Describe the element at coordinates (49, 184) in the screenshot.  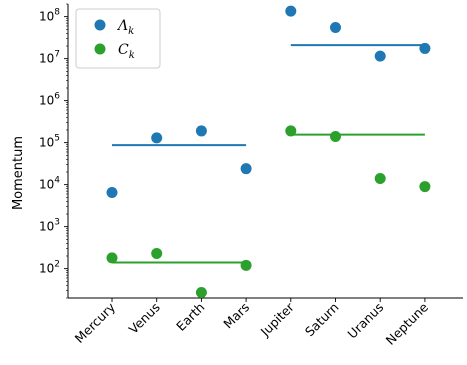
I see `y-tick-label: 10⁴` at that location.